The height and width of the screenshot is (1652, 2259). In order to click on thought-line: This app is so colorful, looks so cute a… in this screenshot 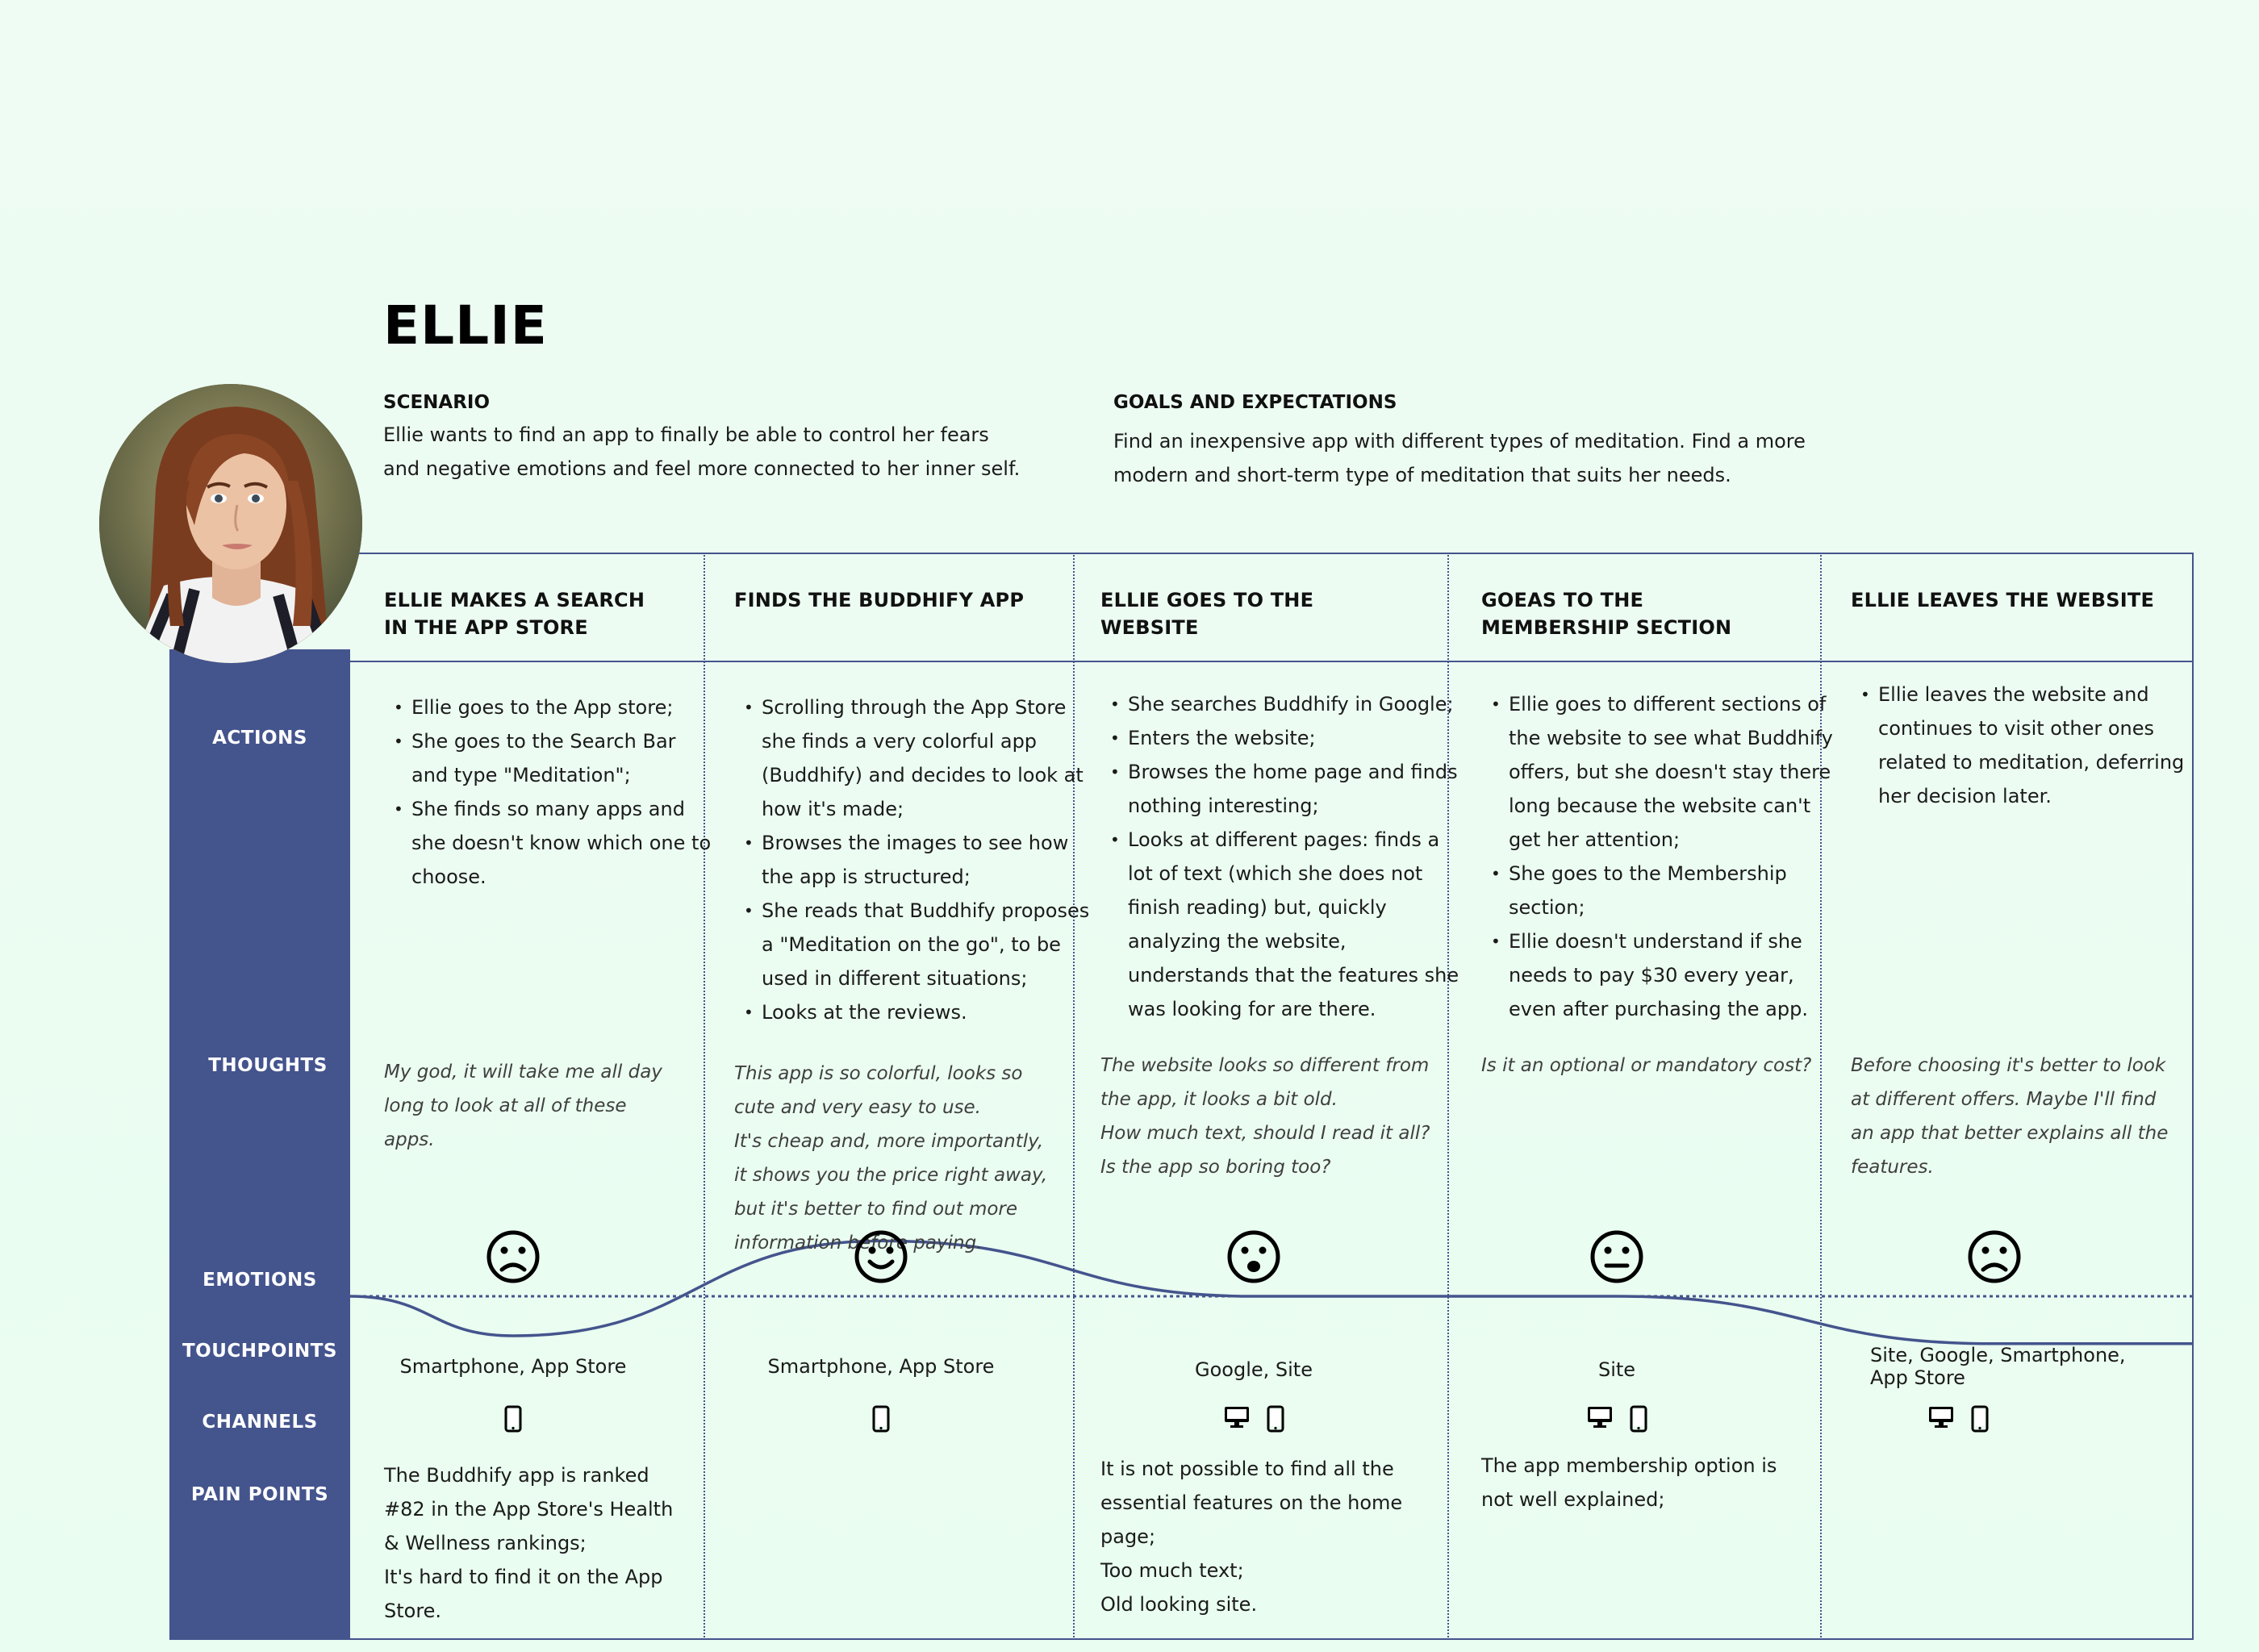, I will do `click(879, 1090)`.